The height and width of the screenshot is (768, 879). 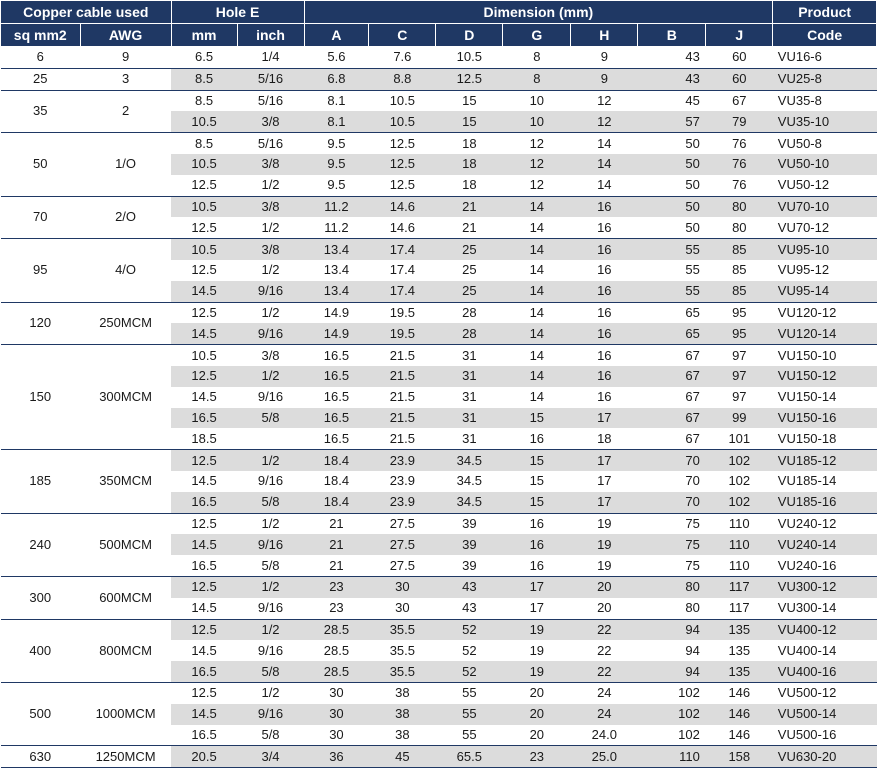 What do you see at coordinates (270, 355) in the screenshot?
I see `cell-hole-inch: 3/8` at bounding box center [270, 355].